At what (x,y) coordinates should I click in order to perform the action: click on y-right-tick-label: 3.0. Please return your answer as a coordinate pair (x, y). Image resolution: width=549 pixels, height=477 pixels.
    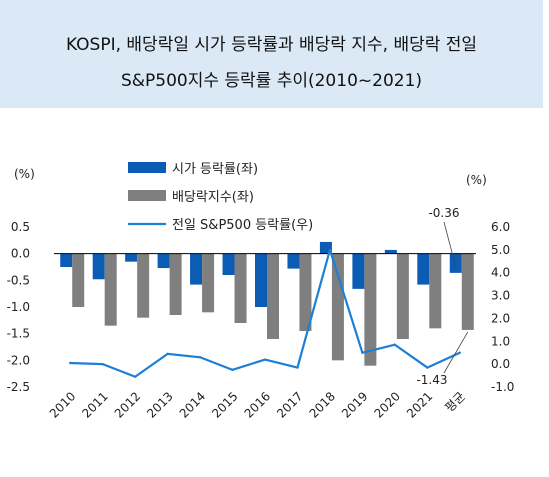
    Looking at the image, I should click on (500, 296).